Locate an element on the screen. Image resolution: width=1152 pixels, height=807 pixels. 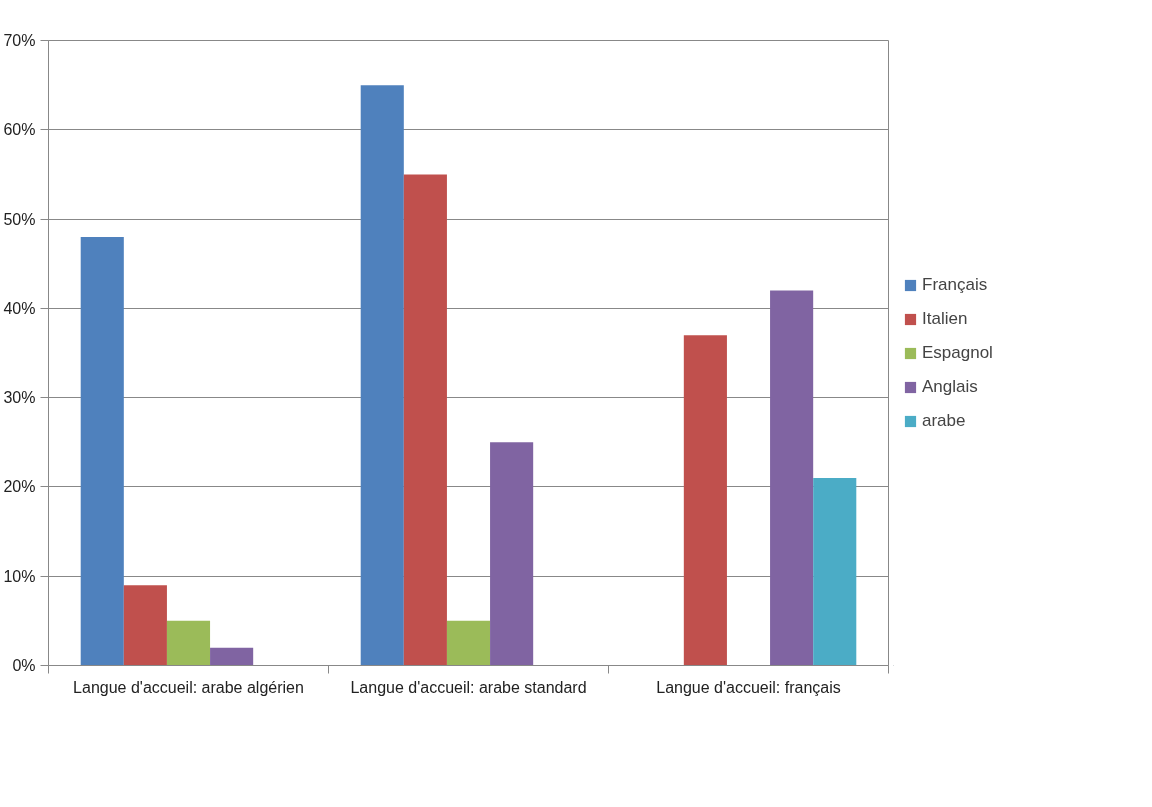
legend-label: Italien is located at coordinates (945, 318).